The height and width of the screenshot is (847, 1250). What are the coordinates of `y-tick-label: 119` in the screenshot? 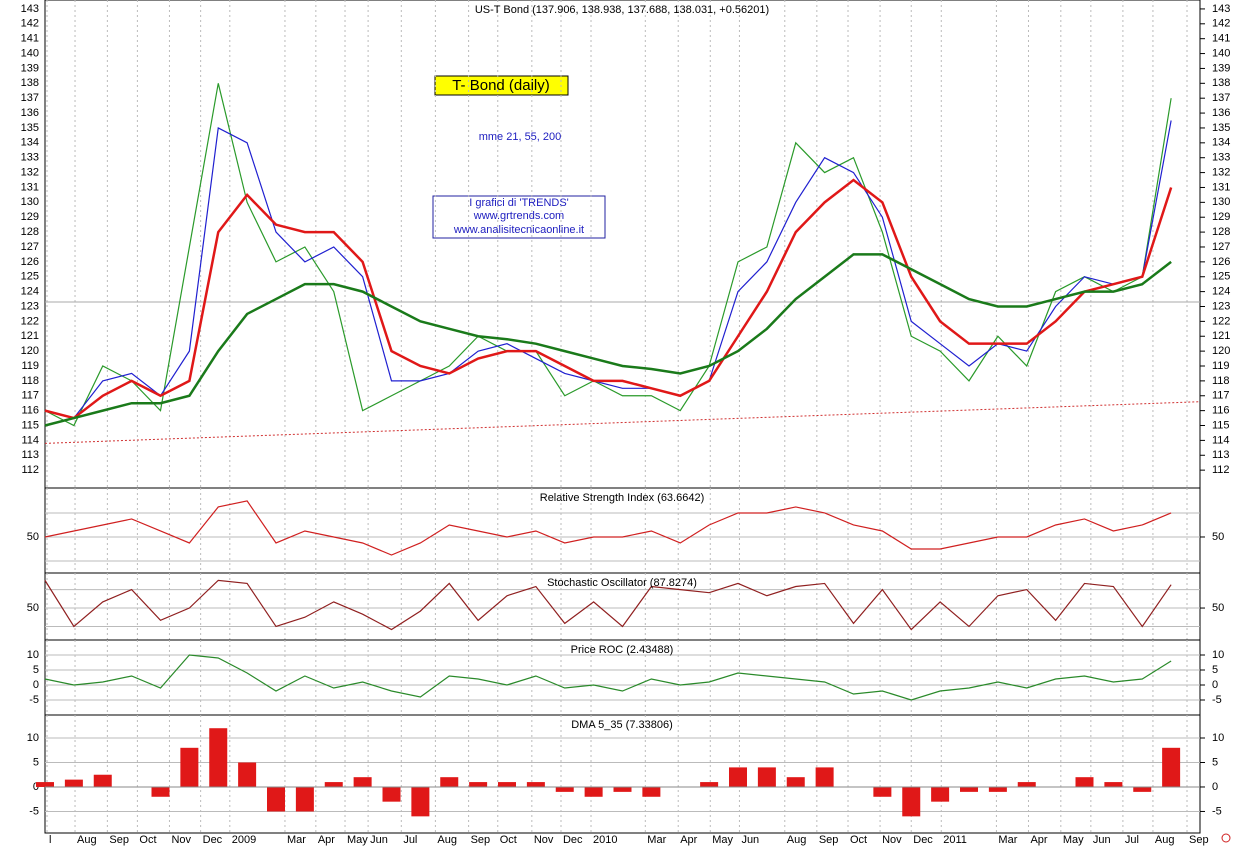 It's located at (30, 366).